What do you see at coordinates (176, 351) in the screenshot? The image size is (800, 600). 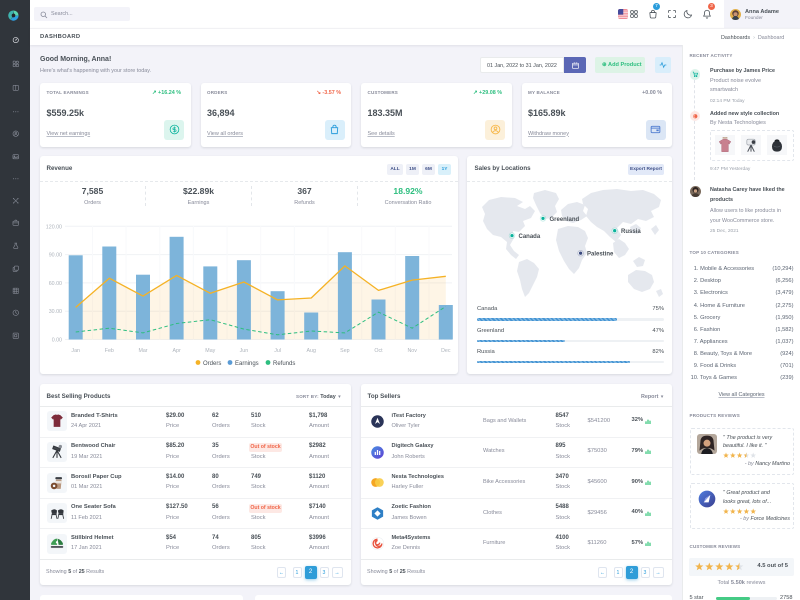 I see `svg-text: Apr` at bounding box center [176, 351].